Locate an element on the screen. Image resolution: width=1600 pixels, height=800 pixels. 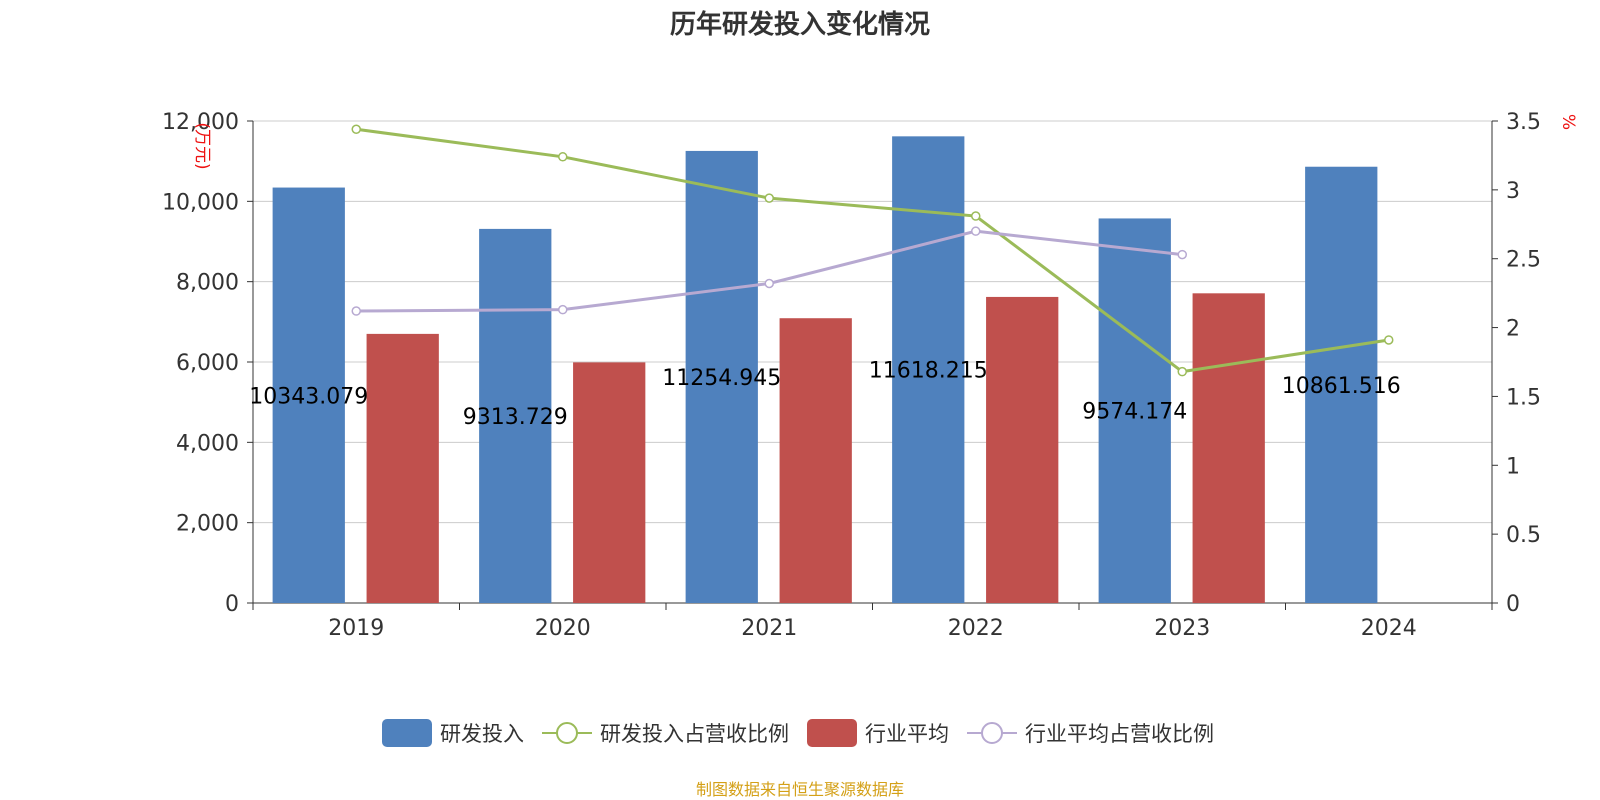
legend-label-rd: 研发投入 is located at coordinates (482, 734).